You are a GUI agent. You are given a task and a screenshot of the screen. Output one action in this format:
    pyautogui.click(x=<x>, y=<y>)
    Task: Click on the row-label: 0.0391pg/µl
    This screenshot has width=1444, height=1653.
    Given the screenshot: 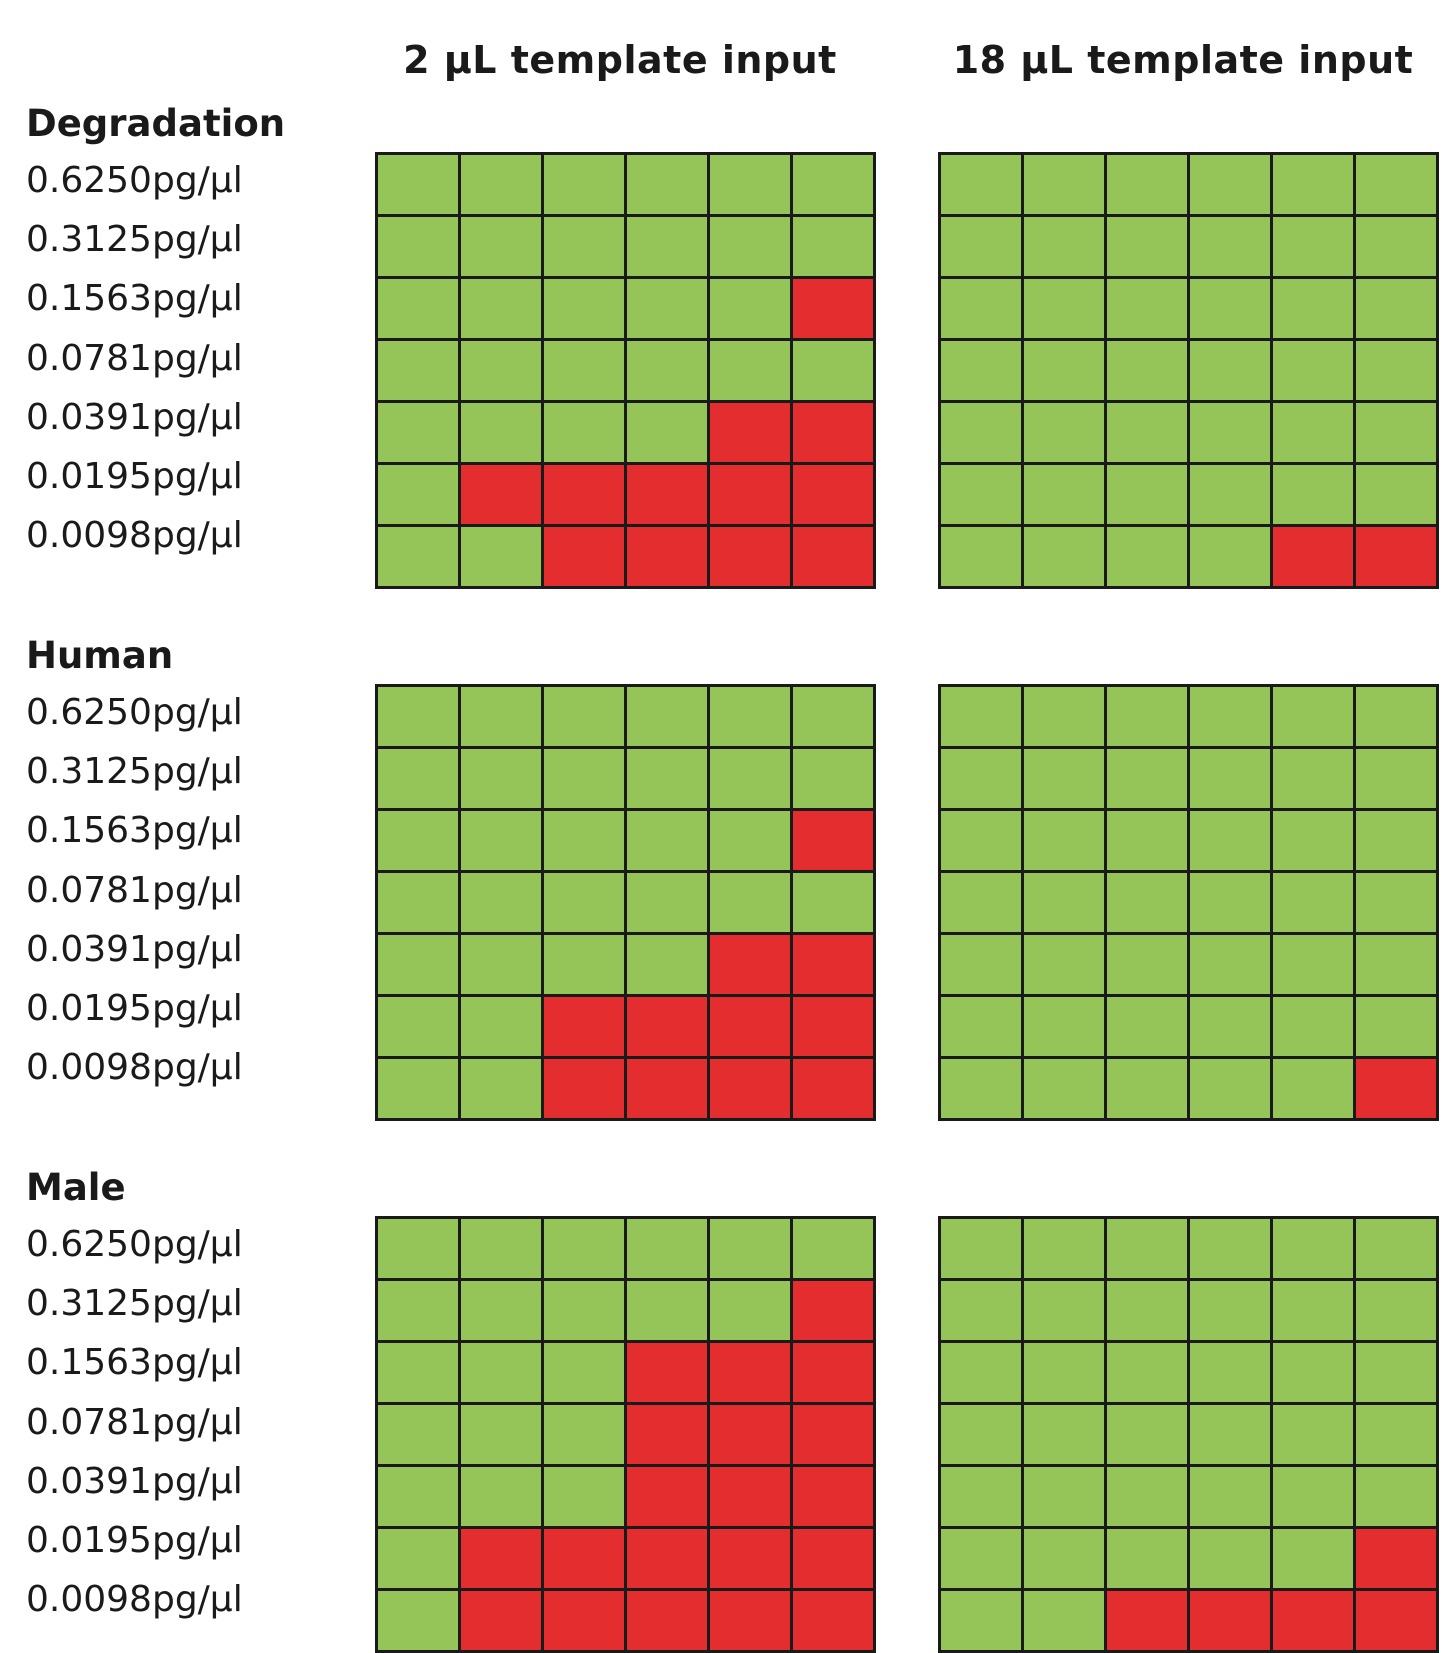 What is the action you would take?
    pyautogui.click(x=134, y=417)
    